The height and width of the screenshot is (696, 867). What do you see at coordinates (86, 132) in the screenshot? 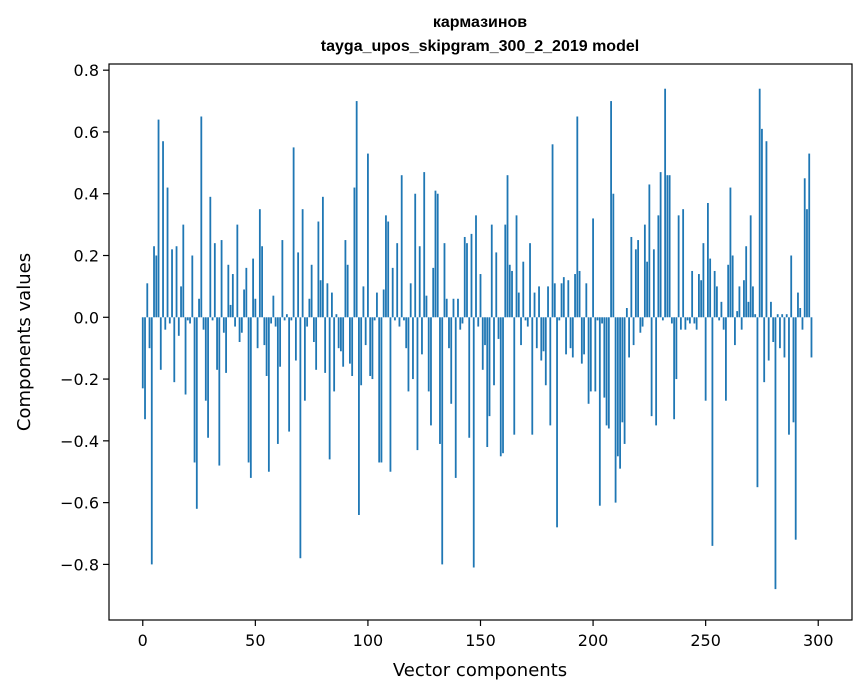
I see `y-tick-label: 0.6` at bounding box center [86, 132].